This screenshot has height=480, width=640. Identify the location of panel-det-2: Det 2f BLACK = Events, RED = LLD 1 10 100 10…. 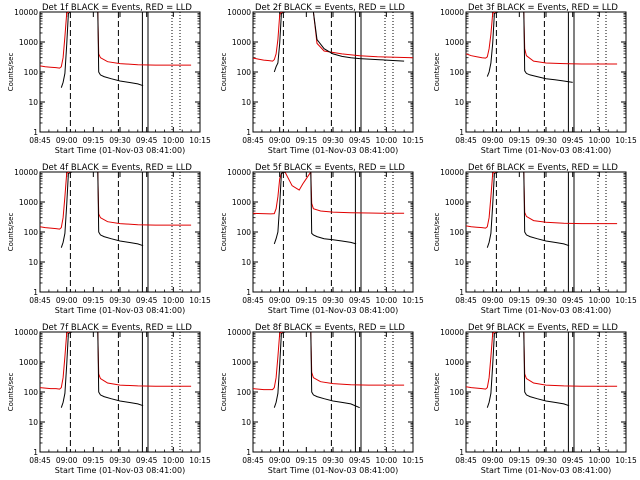
(322, 79).